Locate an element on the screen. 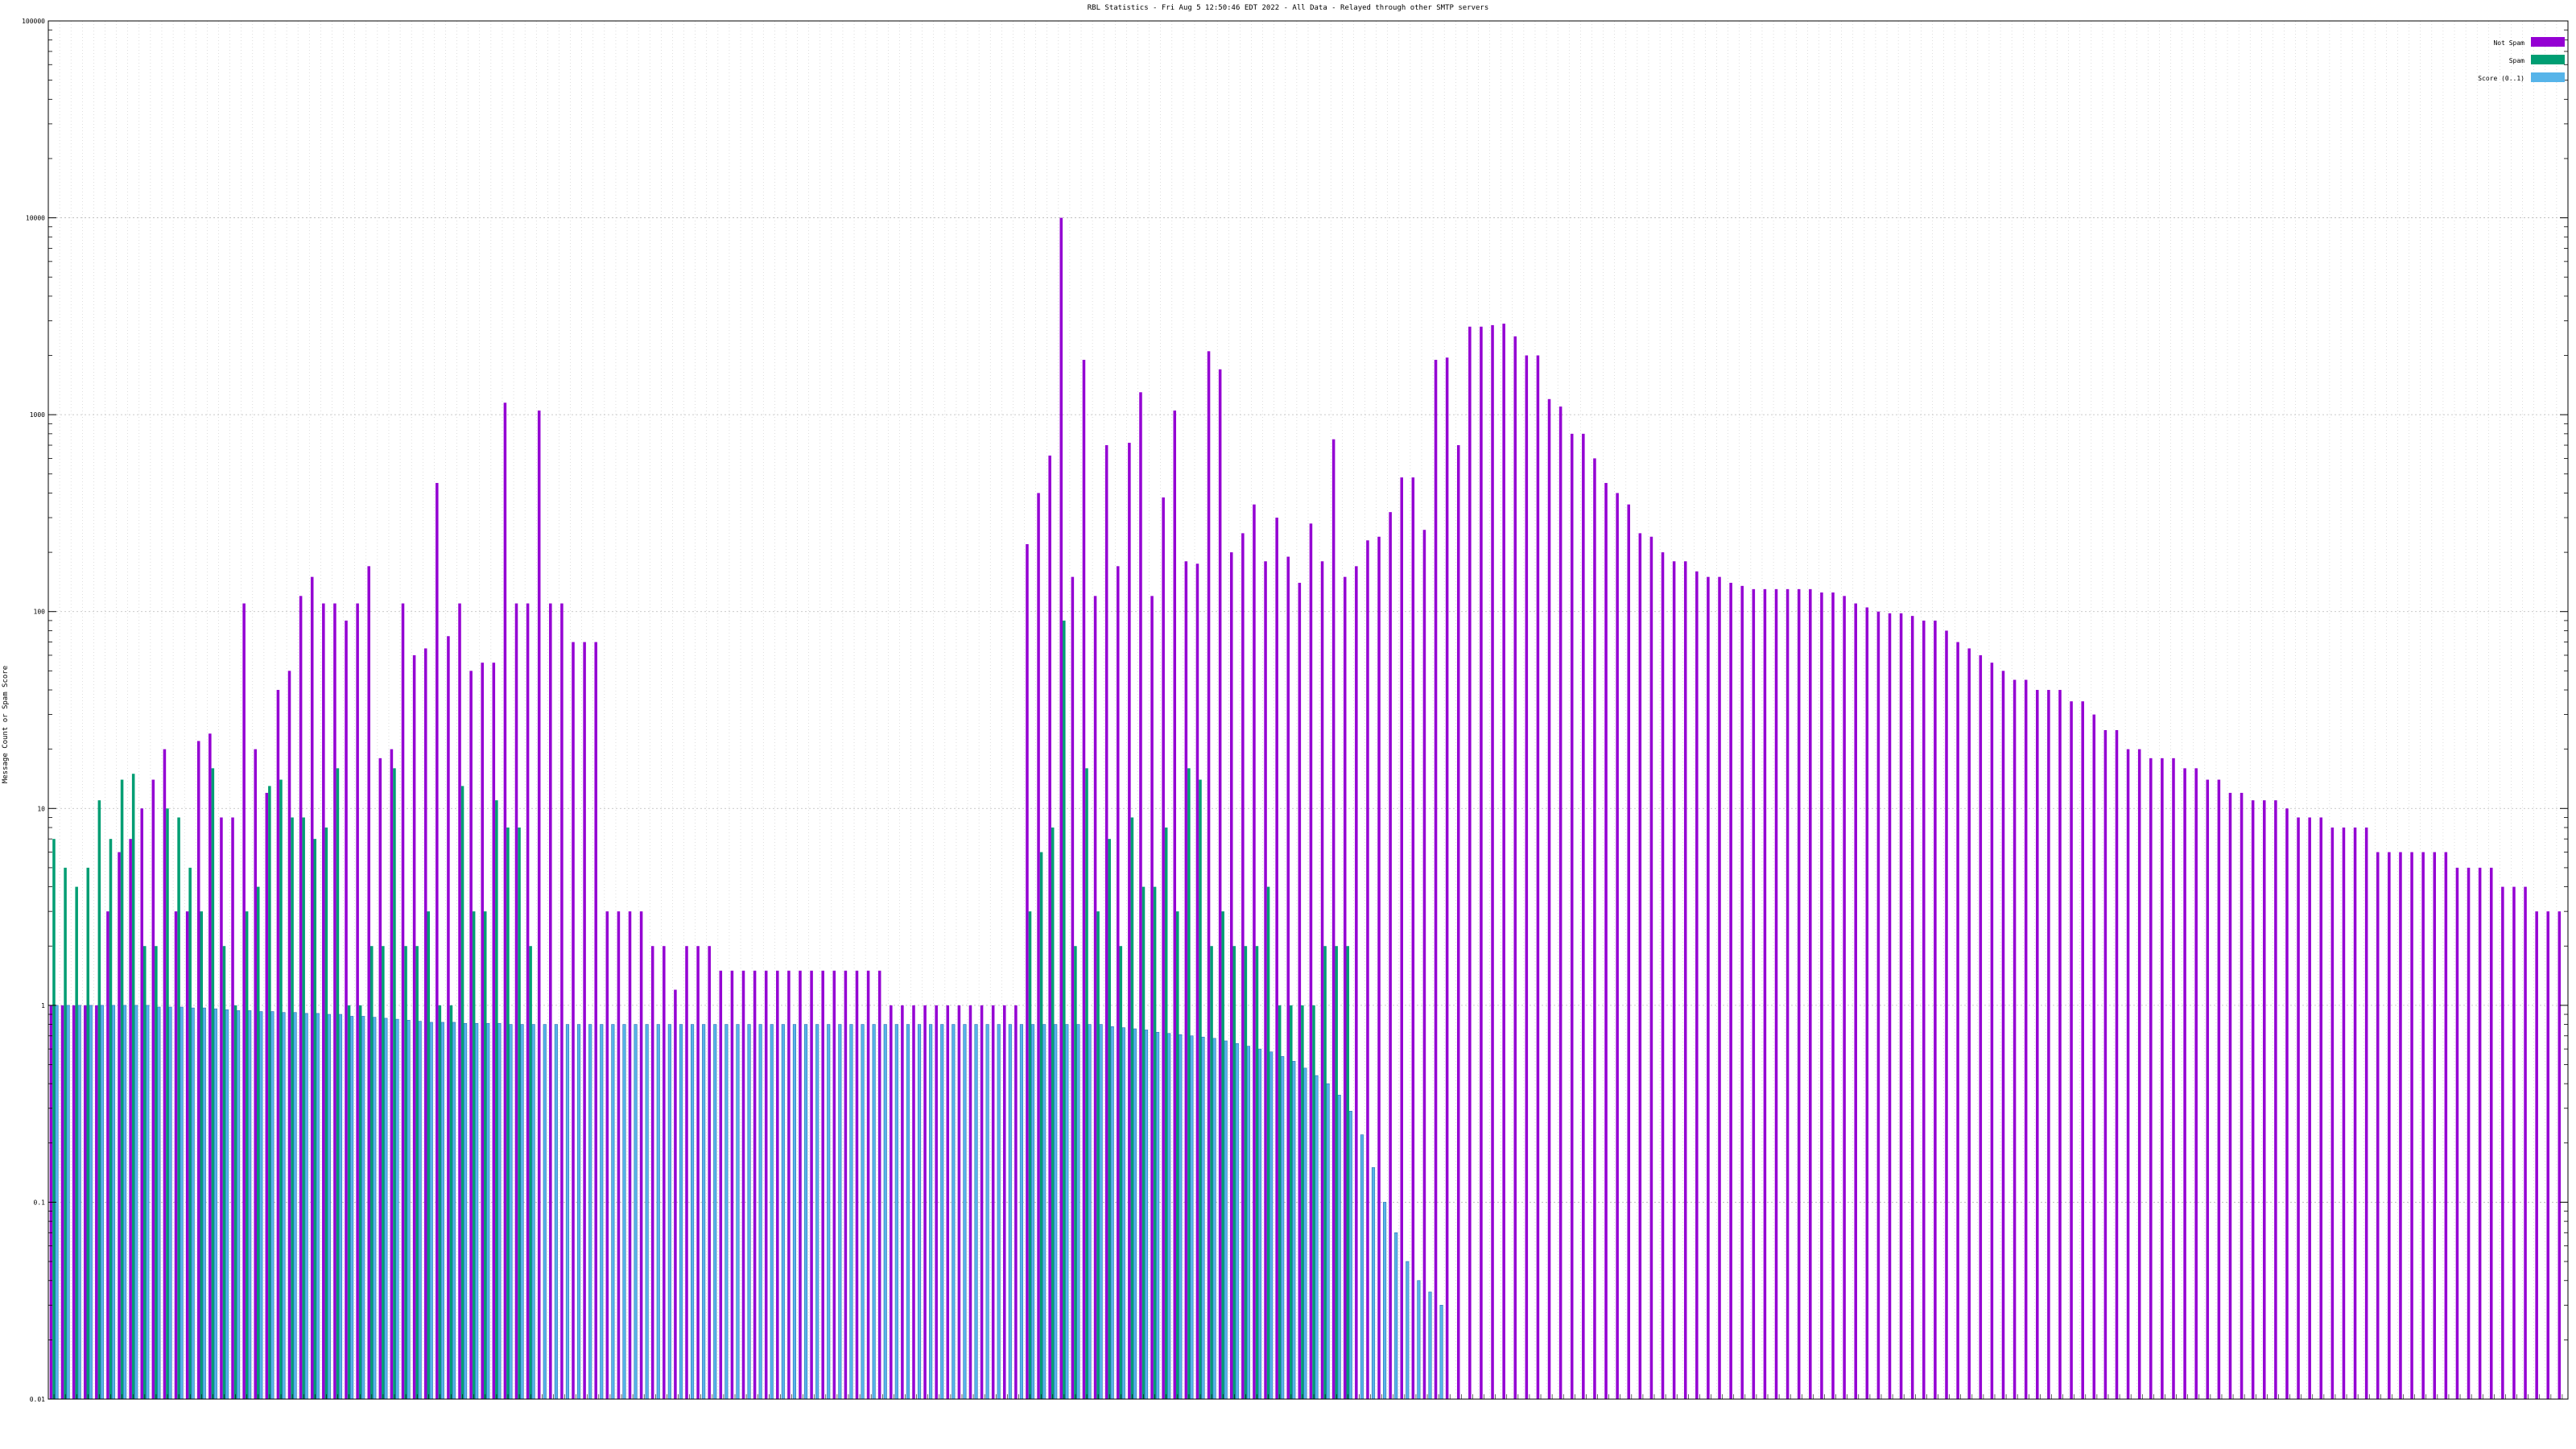 Image resolution: width=2576 pixels, height=1449 pixels. y-tick-label: 100 is located at coordinates (40, 612).